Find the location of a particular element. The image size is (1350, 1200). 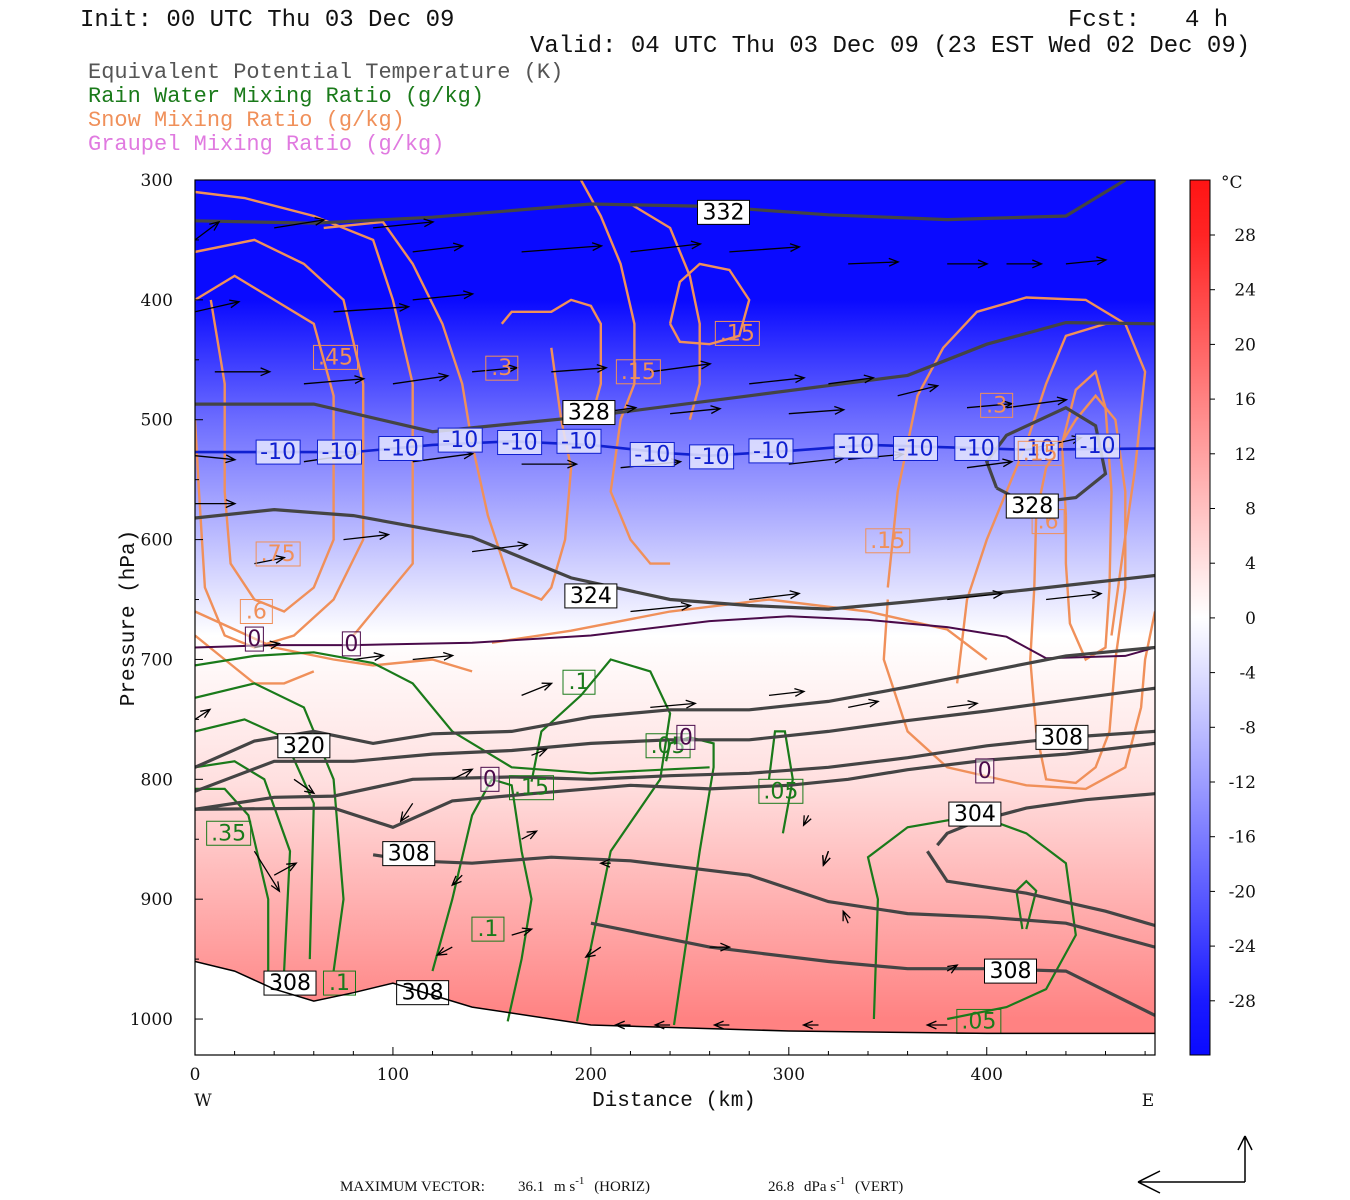

snow-label: .3 is located at coordinates (502, 368).